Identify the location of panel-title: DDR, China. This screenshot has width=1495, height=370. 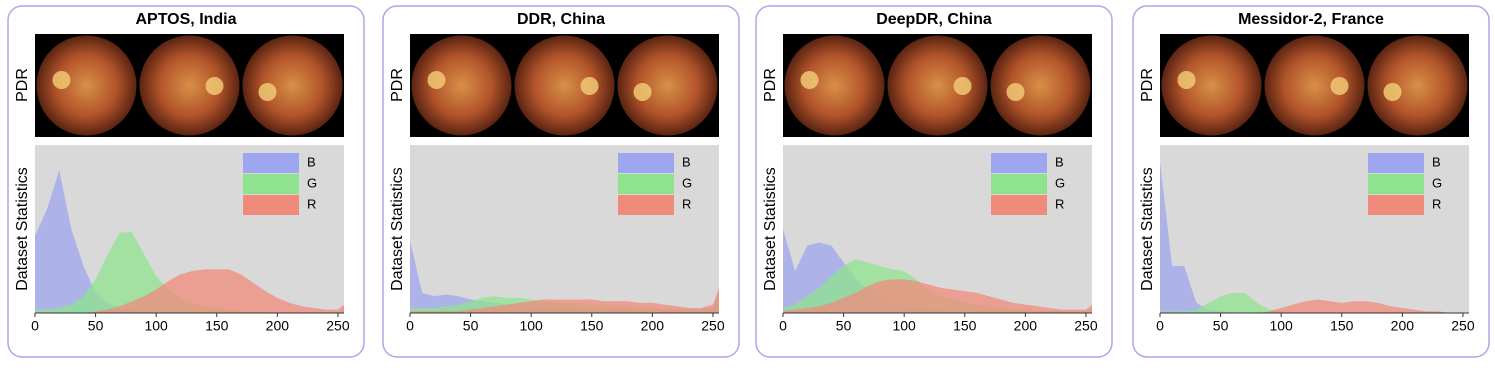
(561, 19).